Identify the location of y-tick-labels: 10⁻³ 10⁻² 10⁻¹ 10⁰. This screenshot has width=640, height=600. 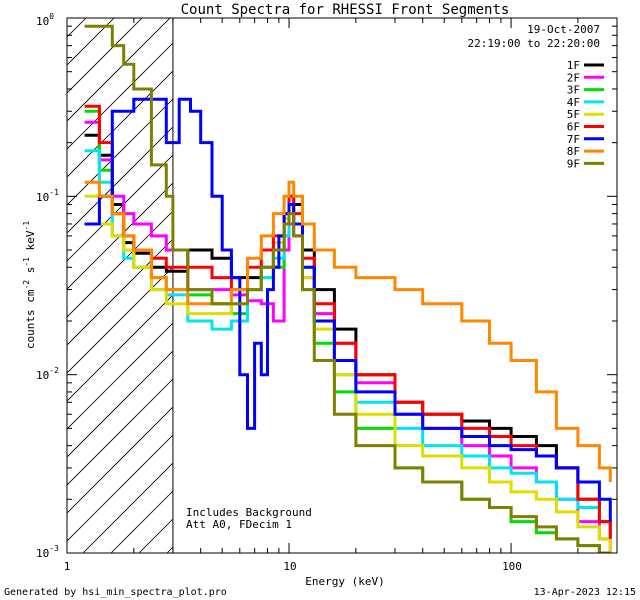
(47, 286).